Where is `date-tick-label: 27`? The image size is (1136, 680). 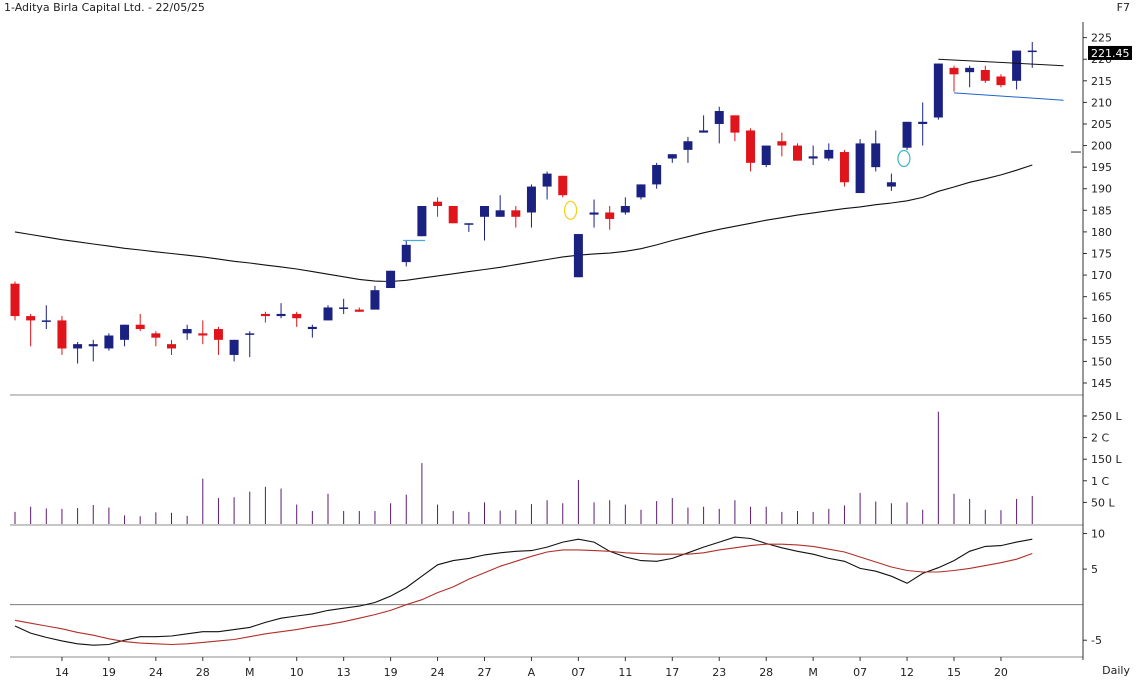 date-tick-label: 27 is located at coordinates (485, 672).